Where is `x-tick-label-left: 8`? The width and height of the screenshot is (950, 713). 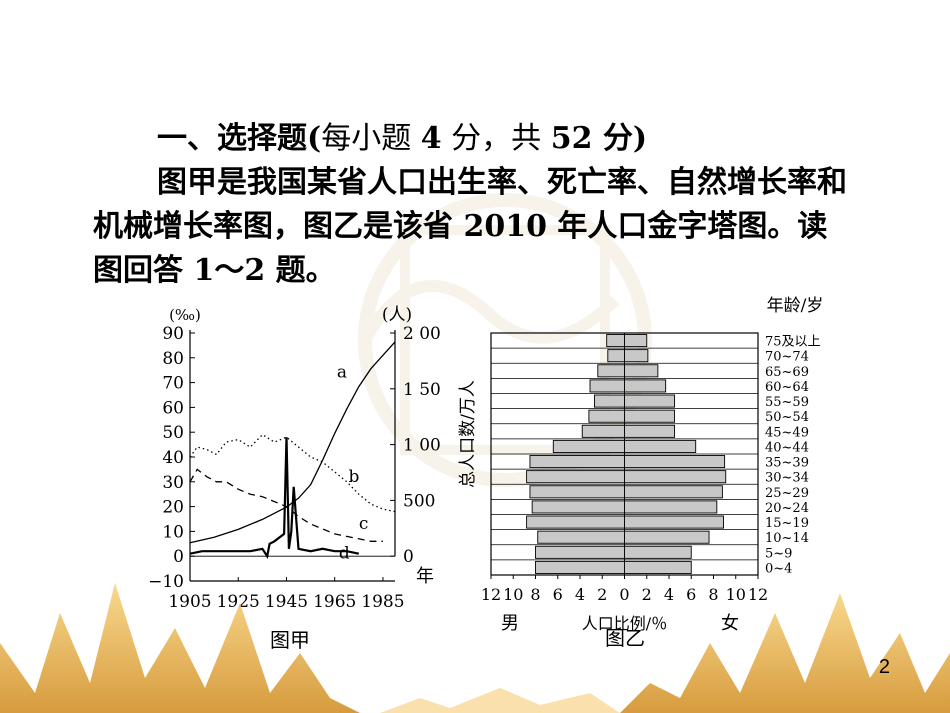 x-tick-label-left: 8 is located at coordinates (535, 594).